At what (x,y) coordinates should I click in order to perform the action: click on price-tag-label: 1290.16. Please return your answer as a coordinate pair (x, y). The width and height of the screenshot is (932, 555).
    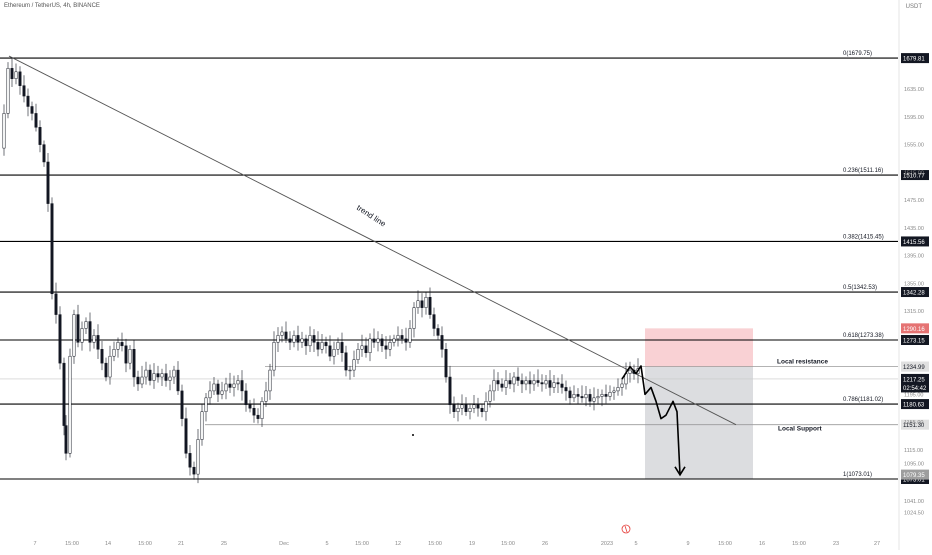
    Looking at the image, I should click on (914, 330).